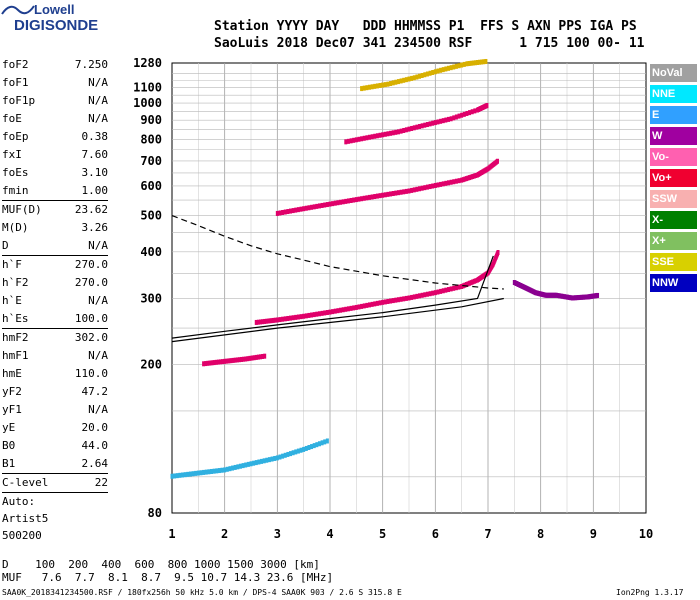  I want to click on param-name: yF1, so click(12, 409).